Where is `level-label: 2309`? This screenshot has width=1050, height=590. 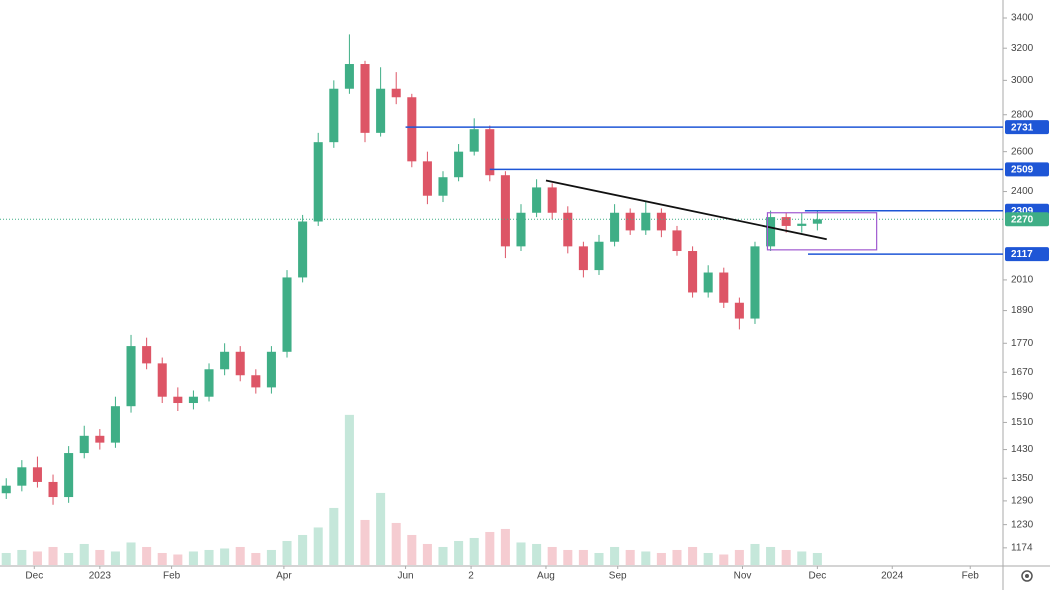 level-label: 2309 is located at coordinates (1022, 211).